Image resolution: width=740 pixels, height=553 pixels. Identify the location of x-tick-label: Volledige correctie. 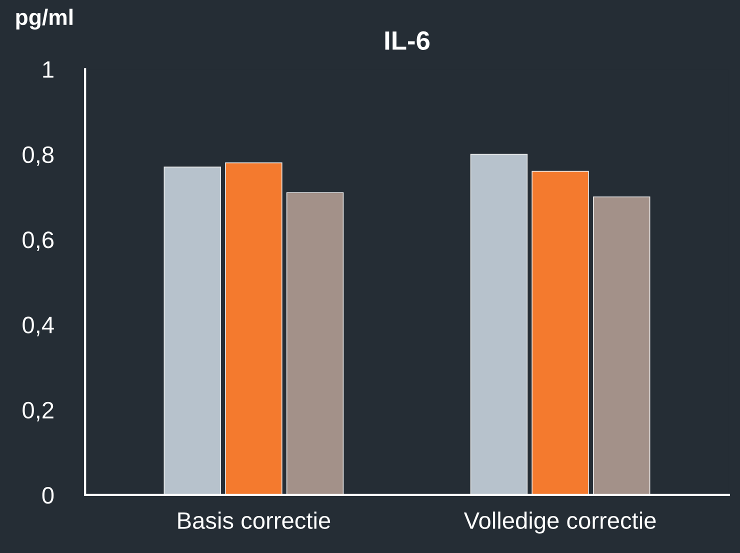
(560, 523).